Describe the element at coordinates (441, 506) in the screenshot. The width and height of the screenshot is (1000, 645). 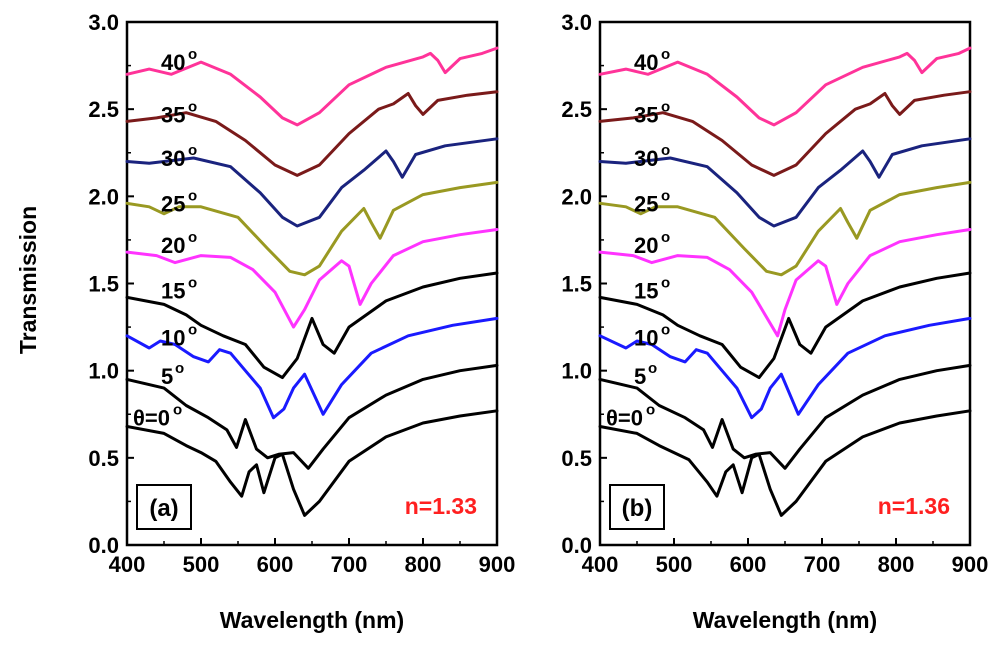
I see `refractive-index-annotation: n=1.33` at that location.